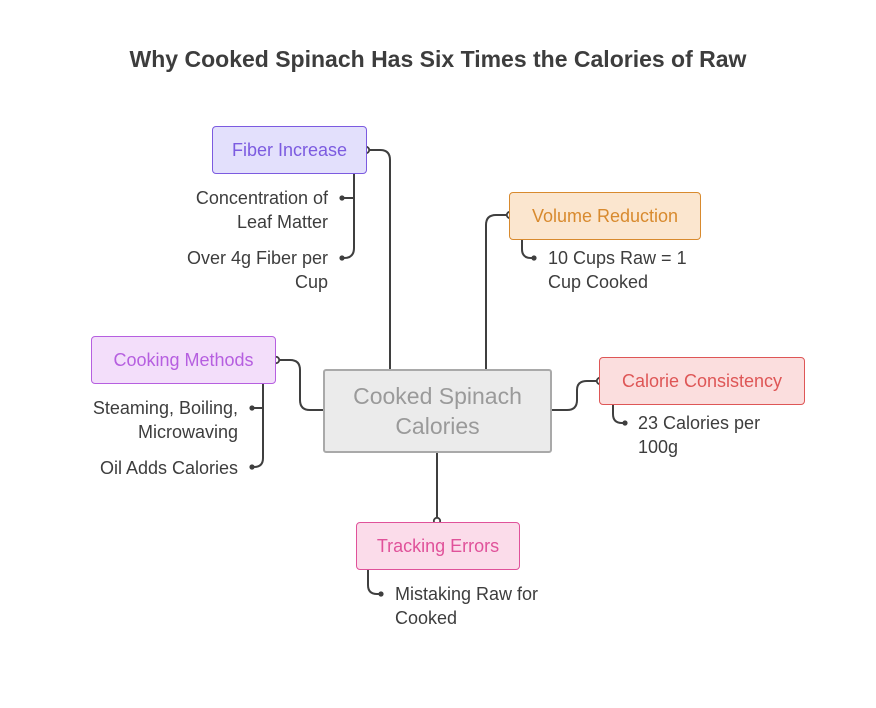 The image size is (876, 708). Describe the element at coordinates (437, 426) in the screenshot. I see `central-topic-line2: Calories` at that location.